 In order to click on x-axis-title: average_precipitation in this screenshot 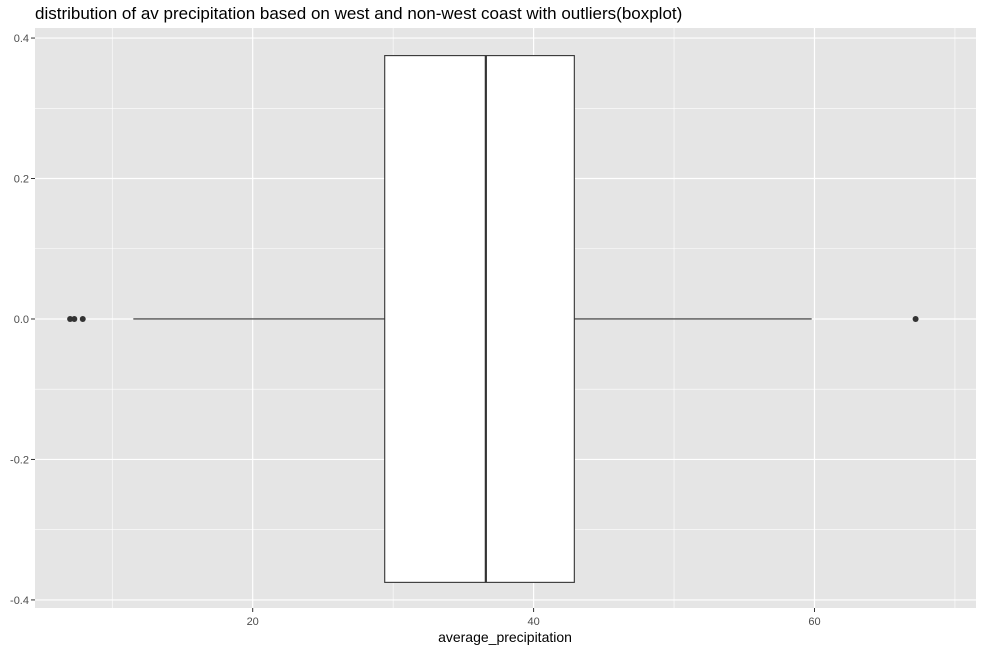, I will do `click(505, 637)`.